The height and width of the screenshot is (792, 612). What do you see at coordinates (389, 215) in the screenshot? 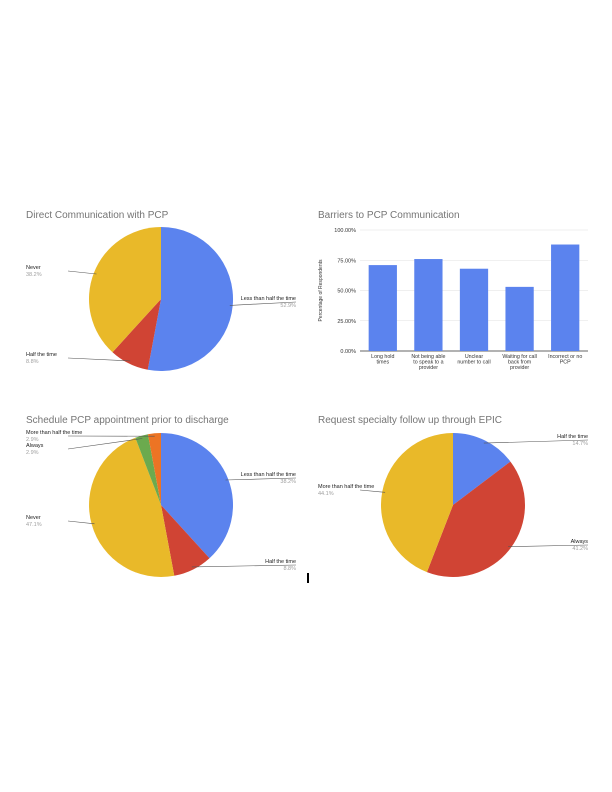
I see `chart-title-barriers: Barriers to PCP Communication` at bounding box center [389, 215].